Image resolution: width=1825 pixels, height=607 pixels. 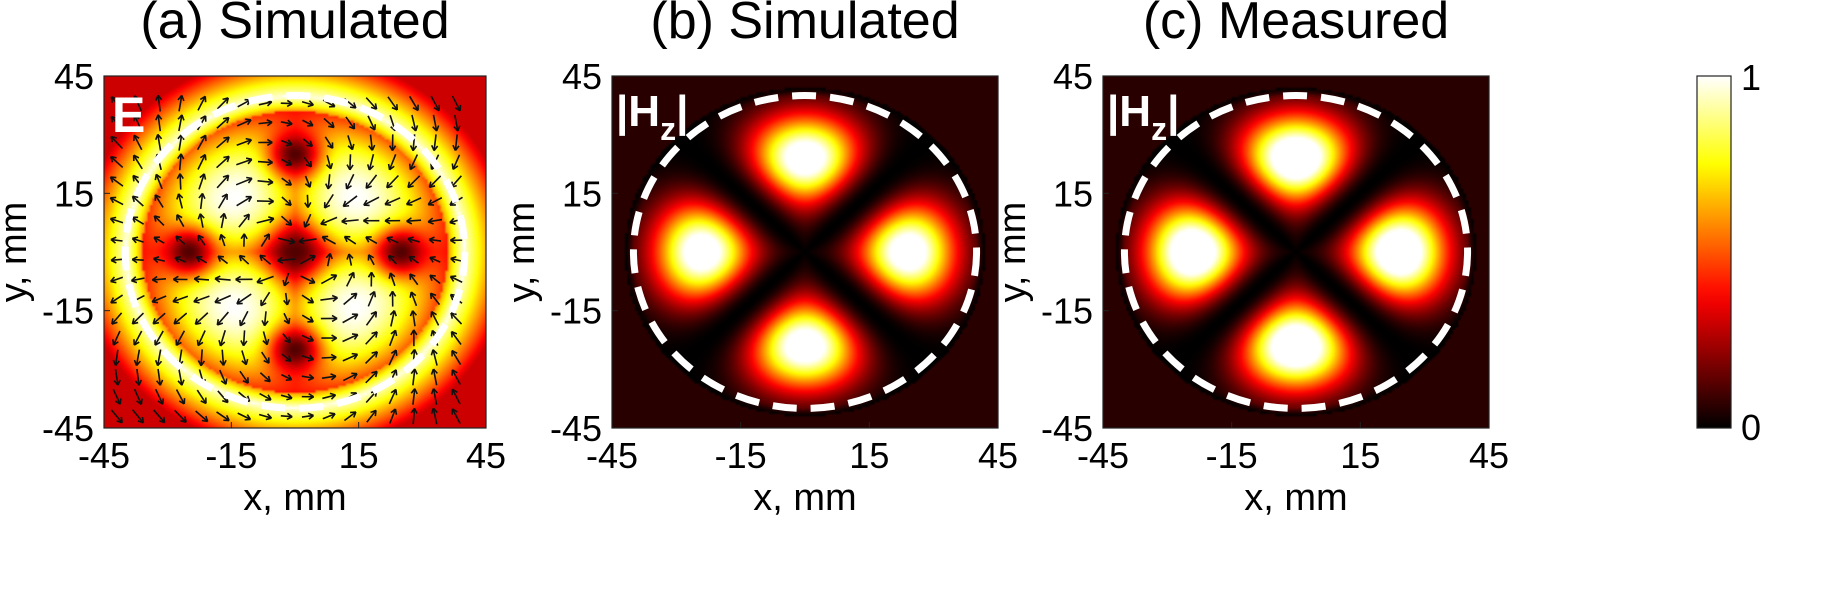 I want to click on panel-title: (a) Simulated, so click(x=294, y=25).